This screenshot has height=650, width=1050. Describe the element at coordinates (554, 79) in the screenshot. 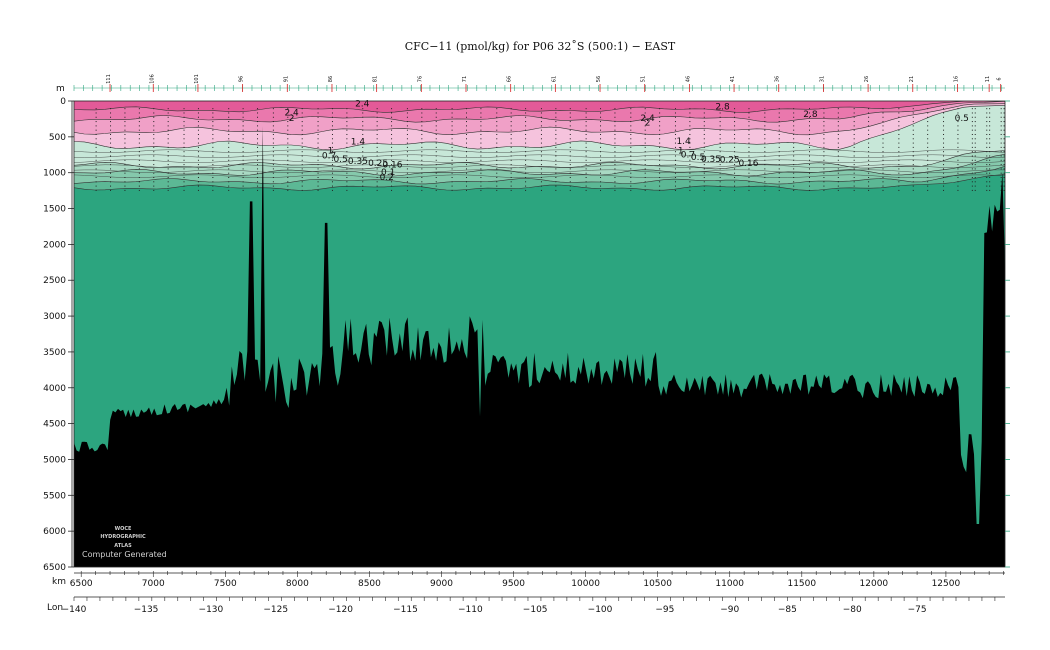

I see `station-label: 61` at that location.